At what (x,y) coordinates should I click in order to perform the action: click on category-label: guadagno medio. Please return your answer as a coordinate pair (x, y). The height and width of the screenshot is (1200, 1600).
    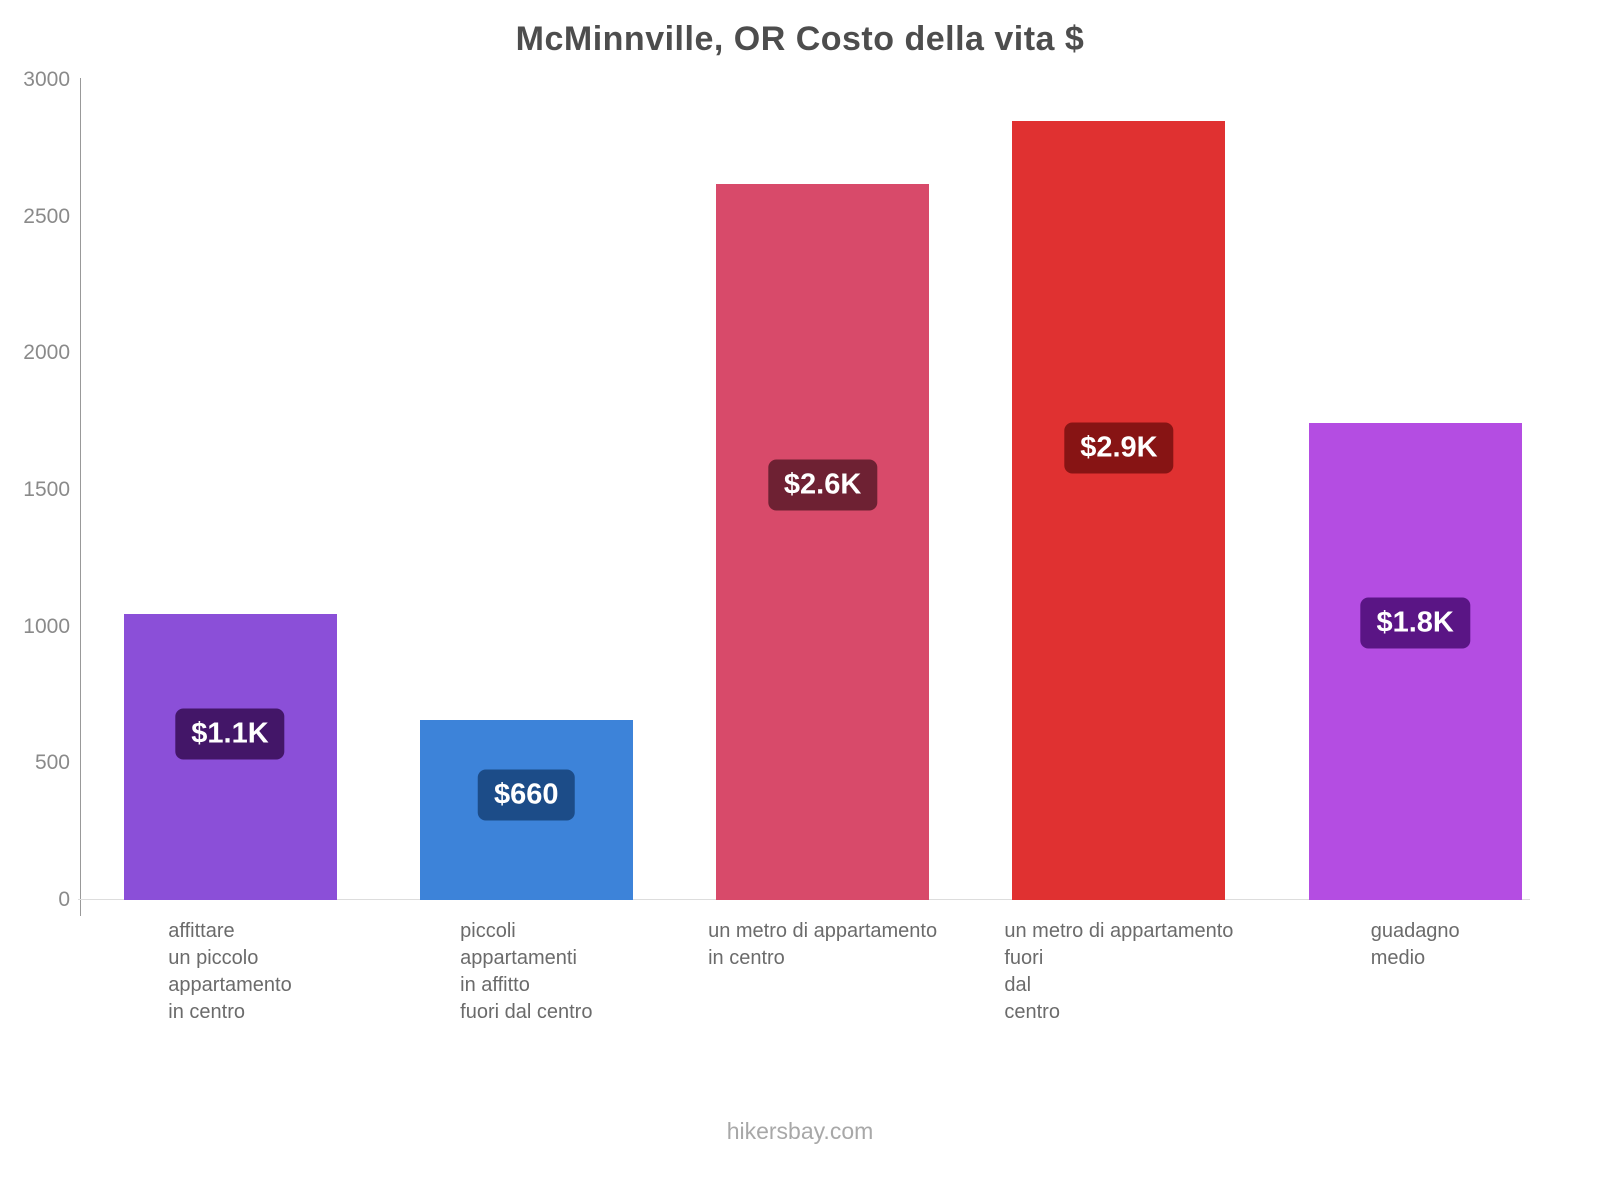
    Looking at the image, I should click on (1415, 944).